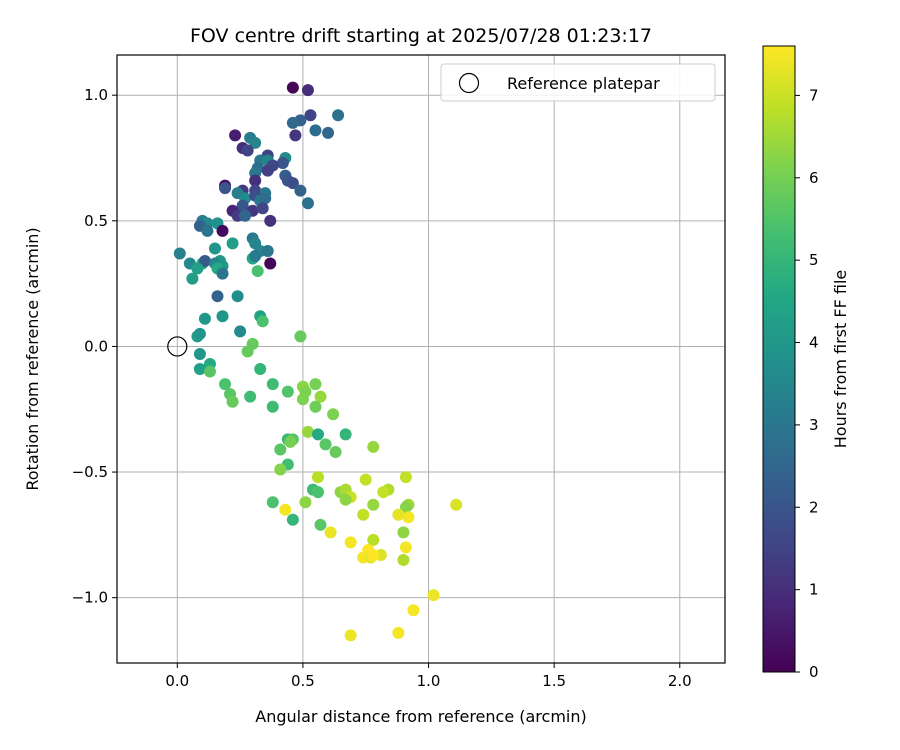 The height and width of the screenshot is (750, 900). What do you see at coordinates (814, 425) in the screenshot?
I see `colorbar-tick-label: 3` at bounding box center [814, 425].